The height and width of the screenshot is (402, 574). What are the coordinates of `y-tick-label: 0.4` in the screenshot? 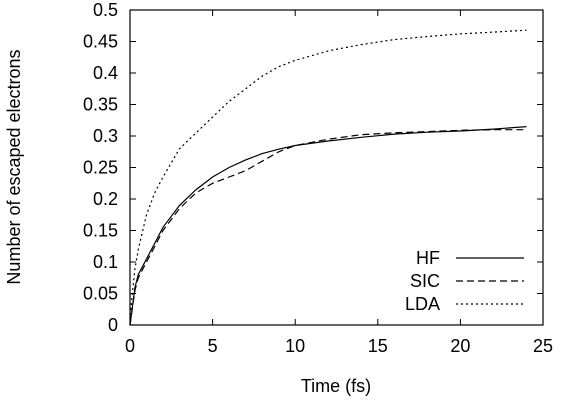 It's located at (105, 73).